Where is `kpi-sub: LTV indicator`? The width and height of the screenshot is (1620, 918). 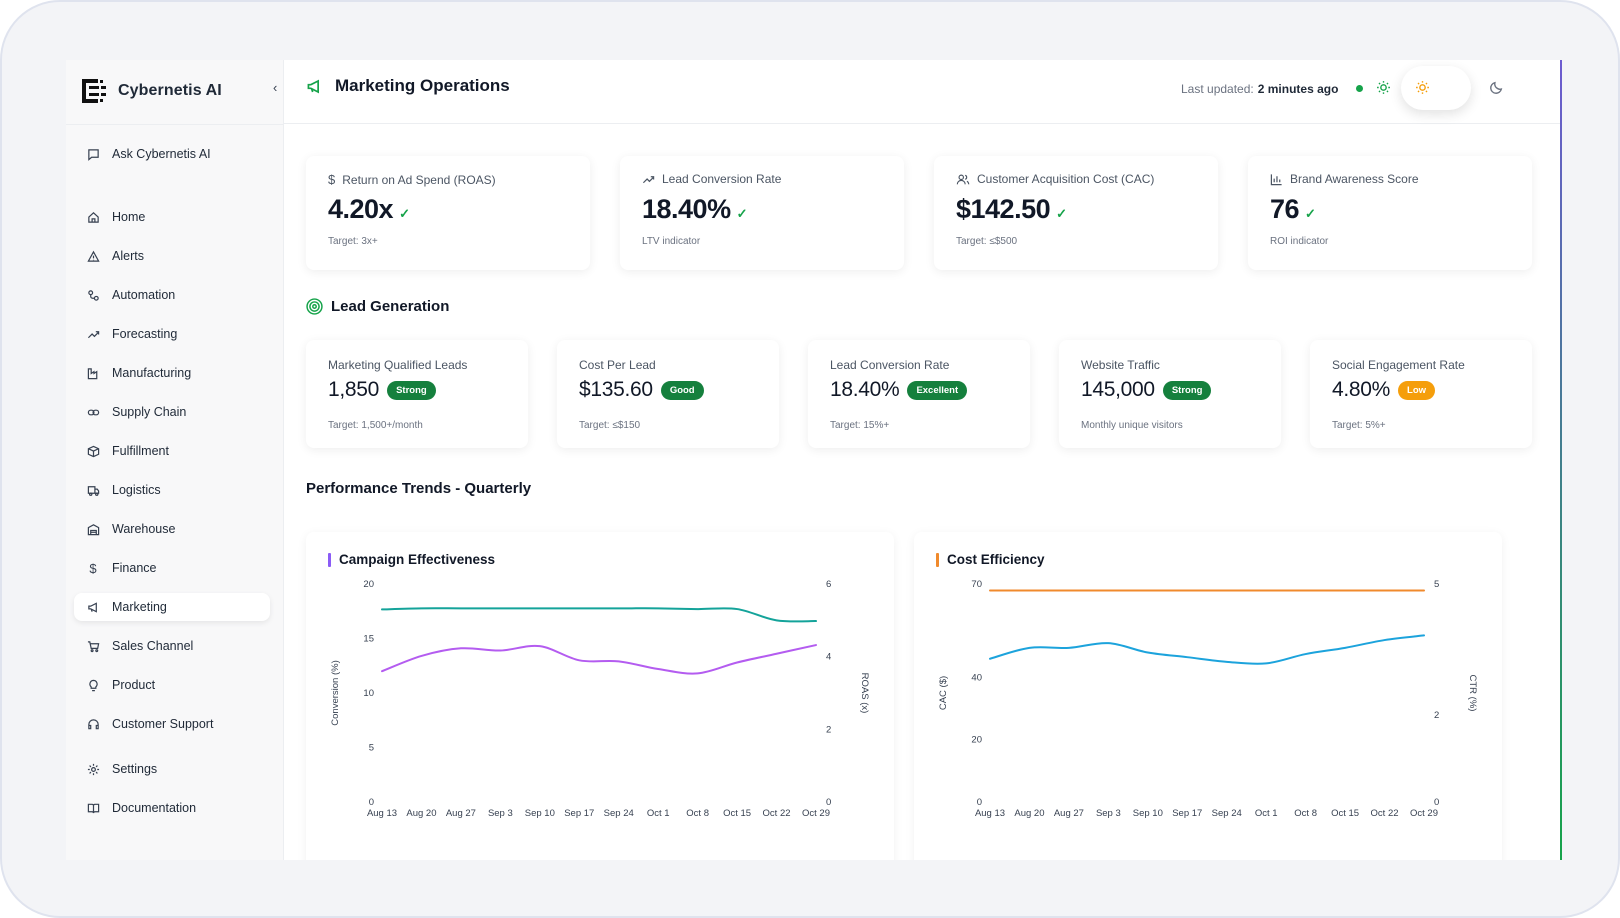 kpi-sub: LTV indicator is located at coordinates (671, 241).